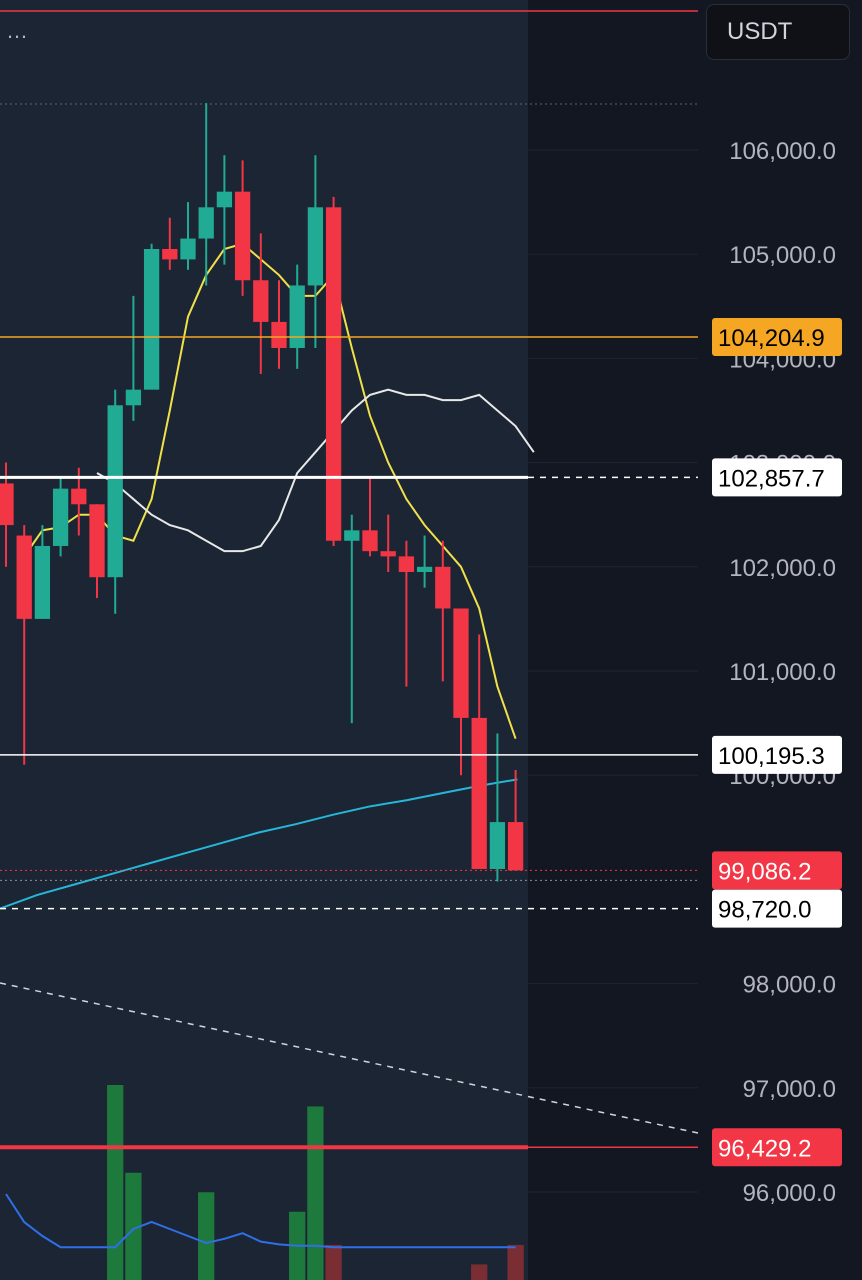 The height and width of the screenshot is (1280, 862). What do you see at coordinates (315, 470) in the screenshot?
I see `ma-mid-line` at bounding box center [315, 470].